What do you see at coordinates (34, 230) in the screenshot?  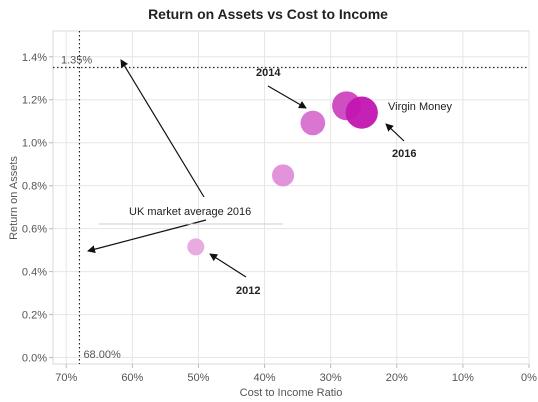 I see `y-tick-label: 0.6%` at bounding box center [34, 230].